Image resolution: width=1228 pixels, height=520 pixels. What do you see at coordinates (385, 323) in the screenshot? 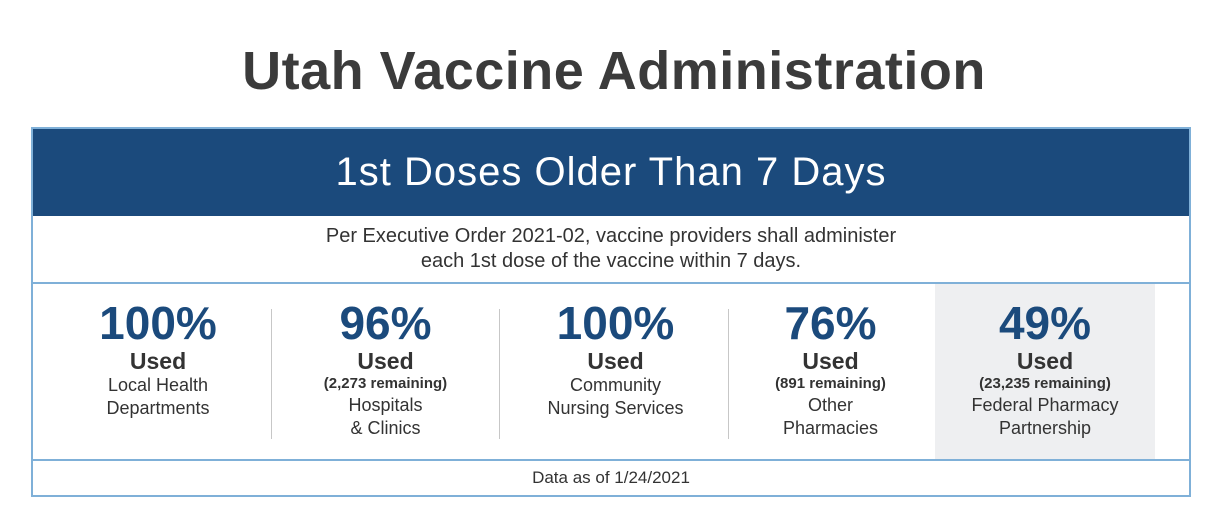
I see `stat-percent: 96%` at bounding box center [385, 323].